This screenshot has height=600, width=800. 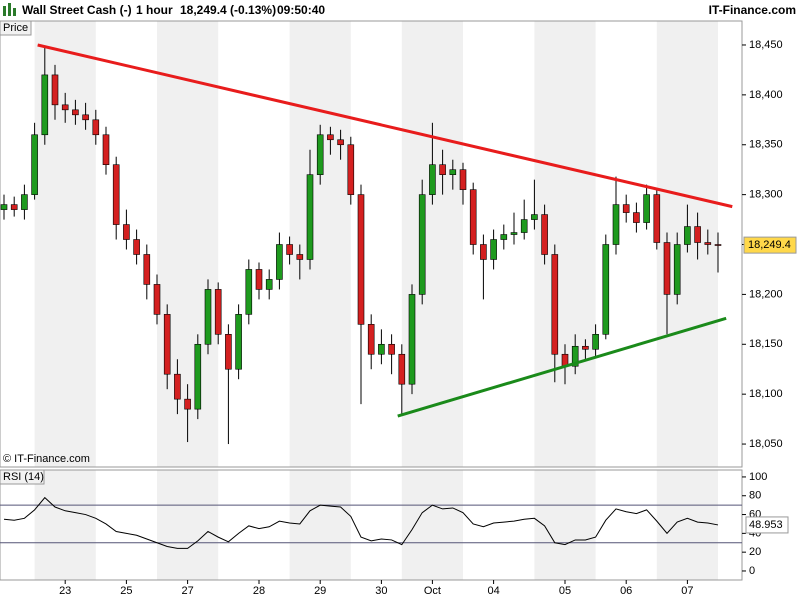 What do you see at coordinates (562, 367) in the screenshot?
I see `trendline` at bounding box center [562, 367].